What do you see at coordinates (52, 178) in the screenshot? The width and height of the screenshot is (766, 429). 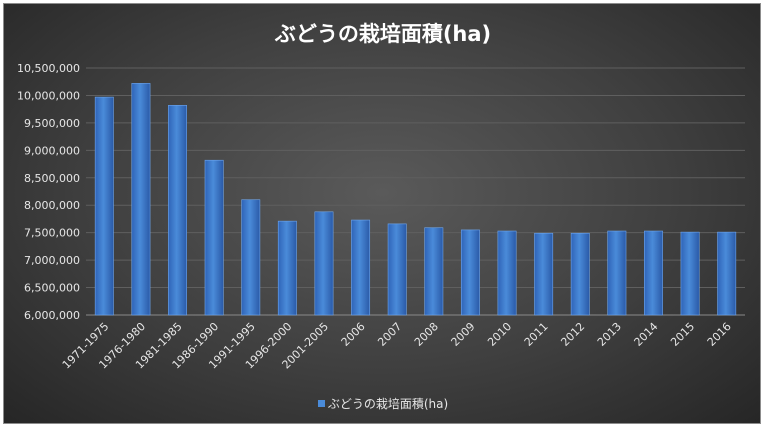 I see `y-tick-label: 8,500,000` at bounding box center [52, 178].